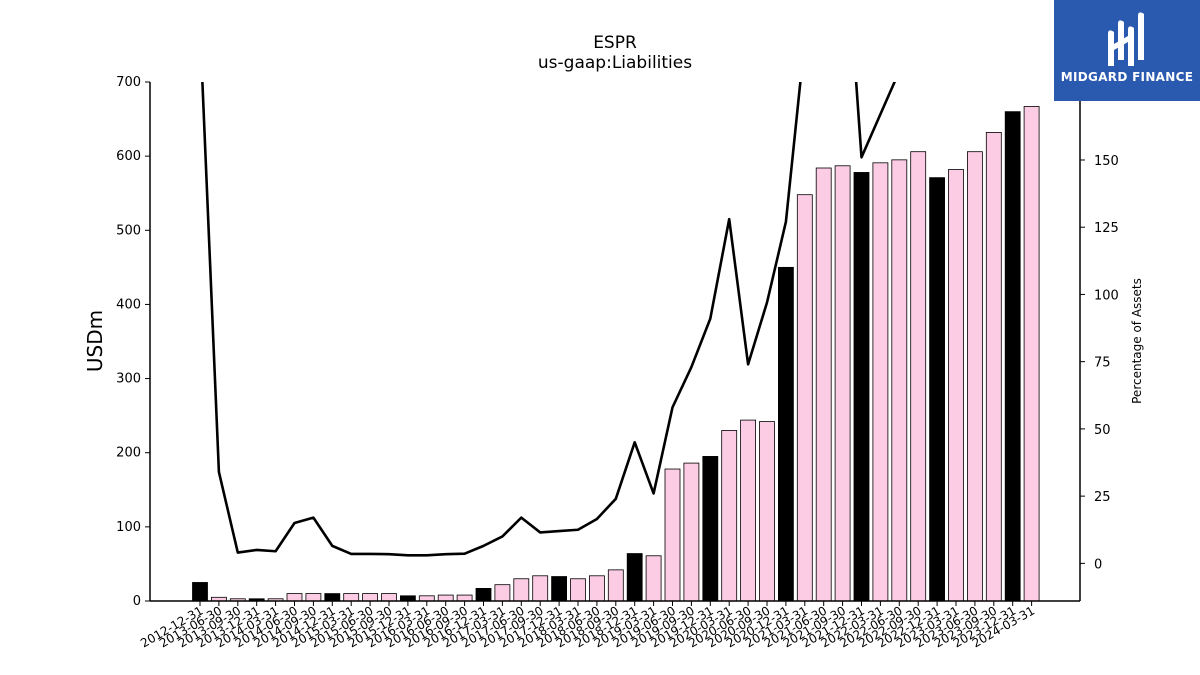  What do you see at coordinates (1102, 363) in the screenshot?
I see `y-right-tick-label: 75` at bounding box center [1102, 363].